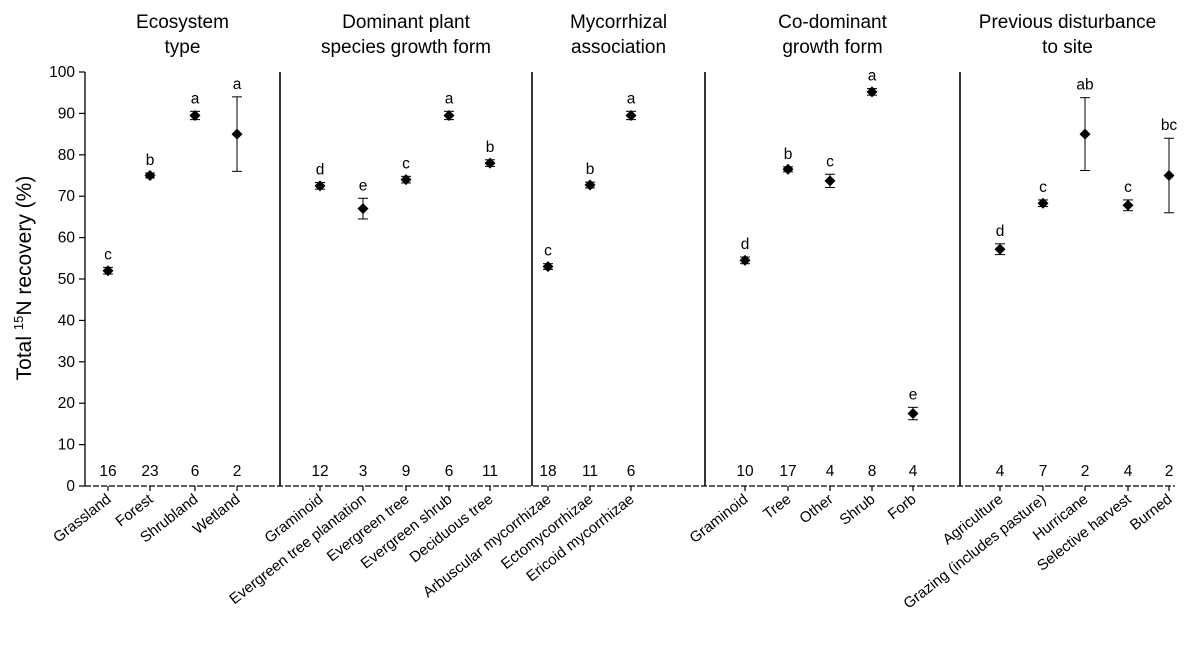  What do you see at coordinates (67, 403) in the screenshot?
I see `y-tick-label: 20` at bounding box center [67, 403].